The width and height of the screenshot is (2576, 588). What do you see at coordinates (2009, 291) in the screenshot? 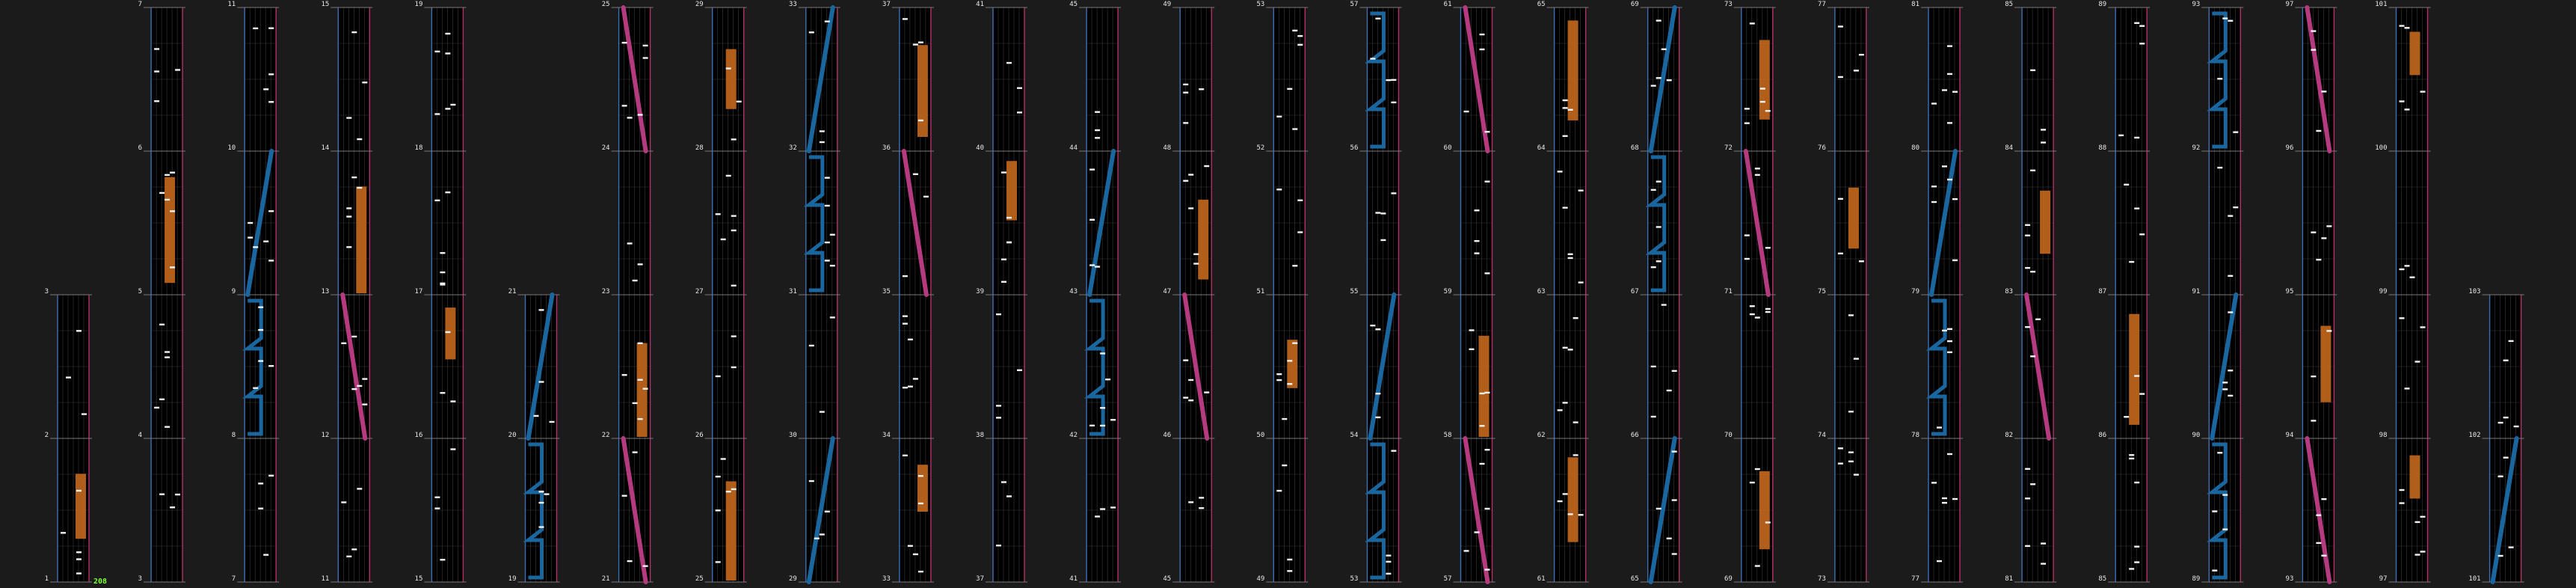
I see `measure-number: 83` at bounding box center [2009, 291].